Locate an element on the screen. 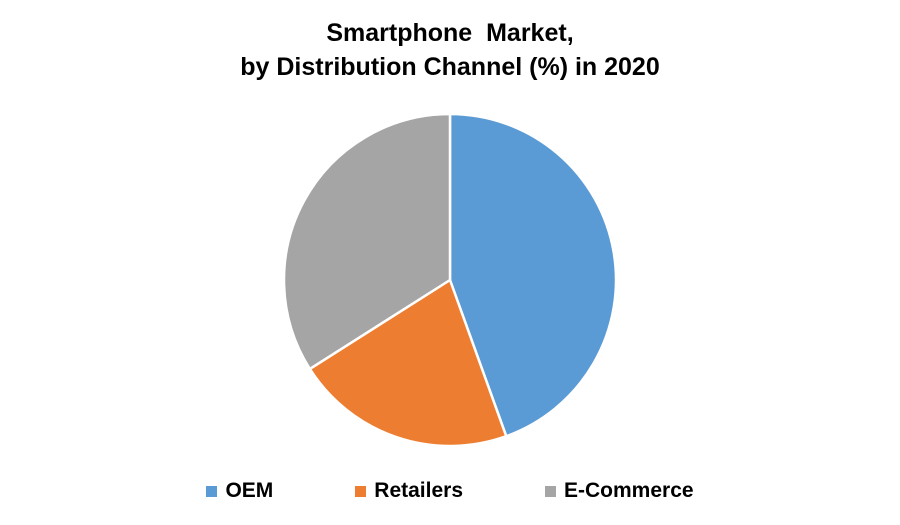  pie-slice-ecommerce is located at coordinates (367, 241).